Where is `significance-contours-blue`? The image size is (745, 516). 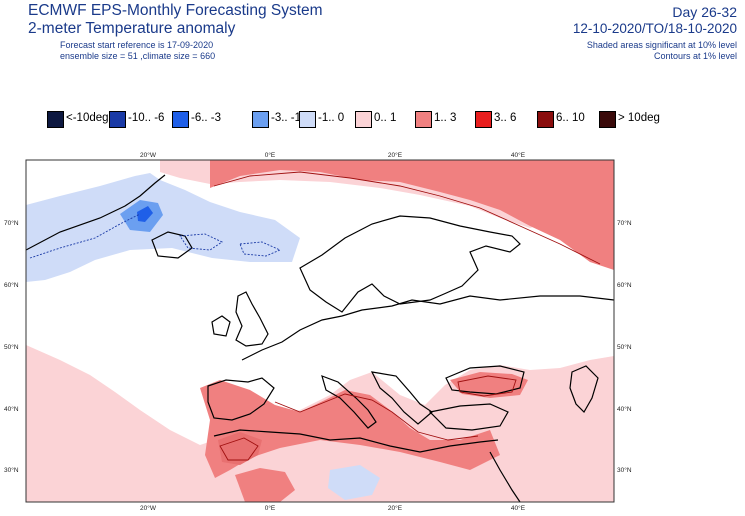
significance-contours-blue is located at coordinates (155, 236).